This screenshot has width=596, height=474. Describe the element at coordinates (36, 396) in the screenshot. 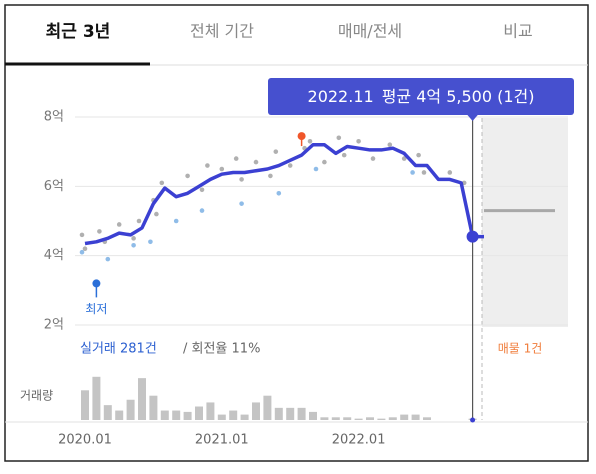

I see `volume-label: 거래량` at that location.